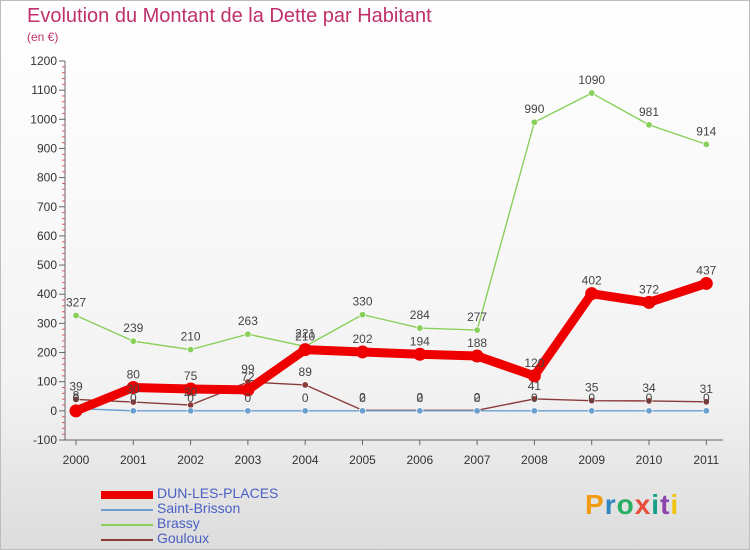 This screenshot has width=750, height=550. What do you see at coordinates (248, 460) in the screenshot?
I see `x-tick-label: 2003` at bounding box center [248, 460].